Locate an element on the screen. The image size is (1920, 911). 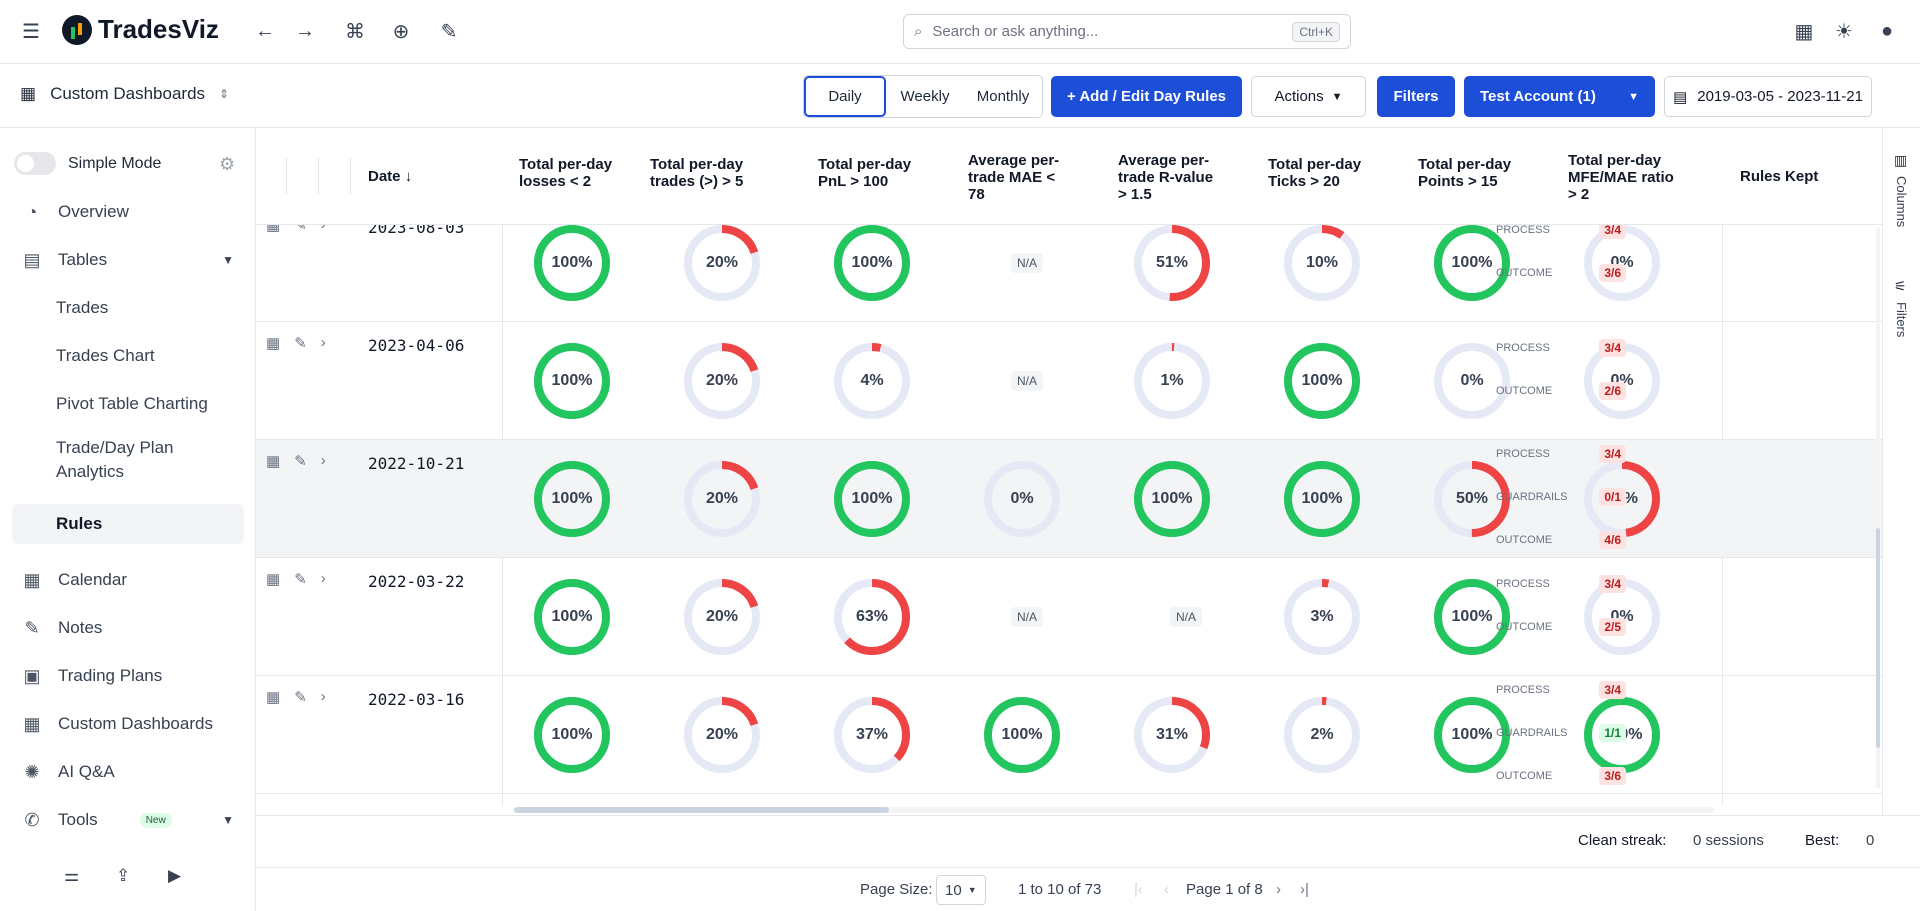
actions-button: Actions ▼ is located at coordinates (1308, 96).